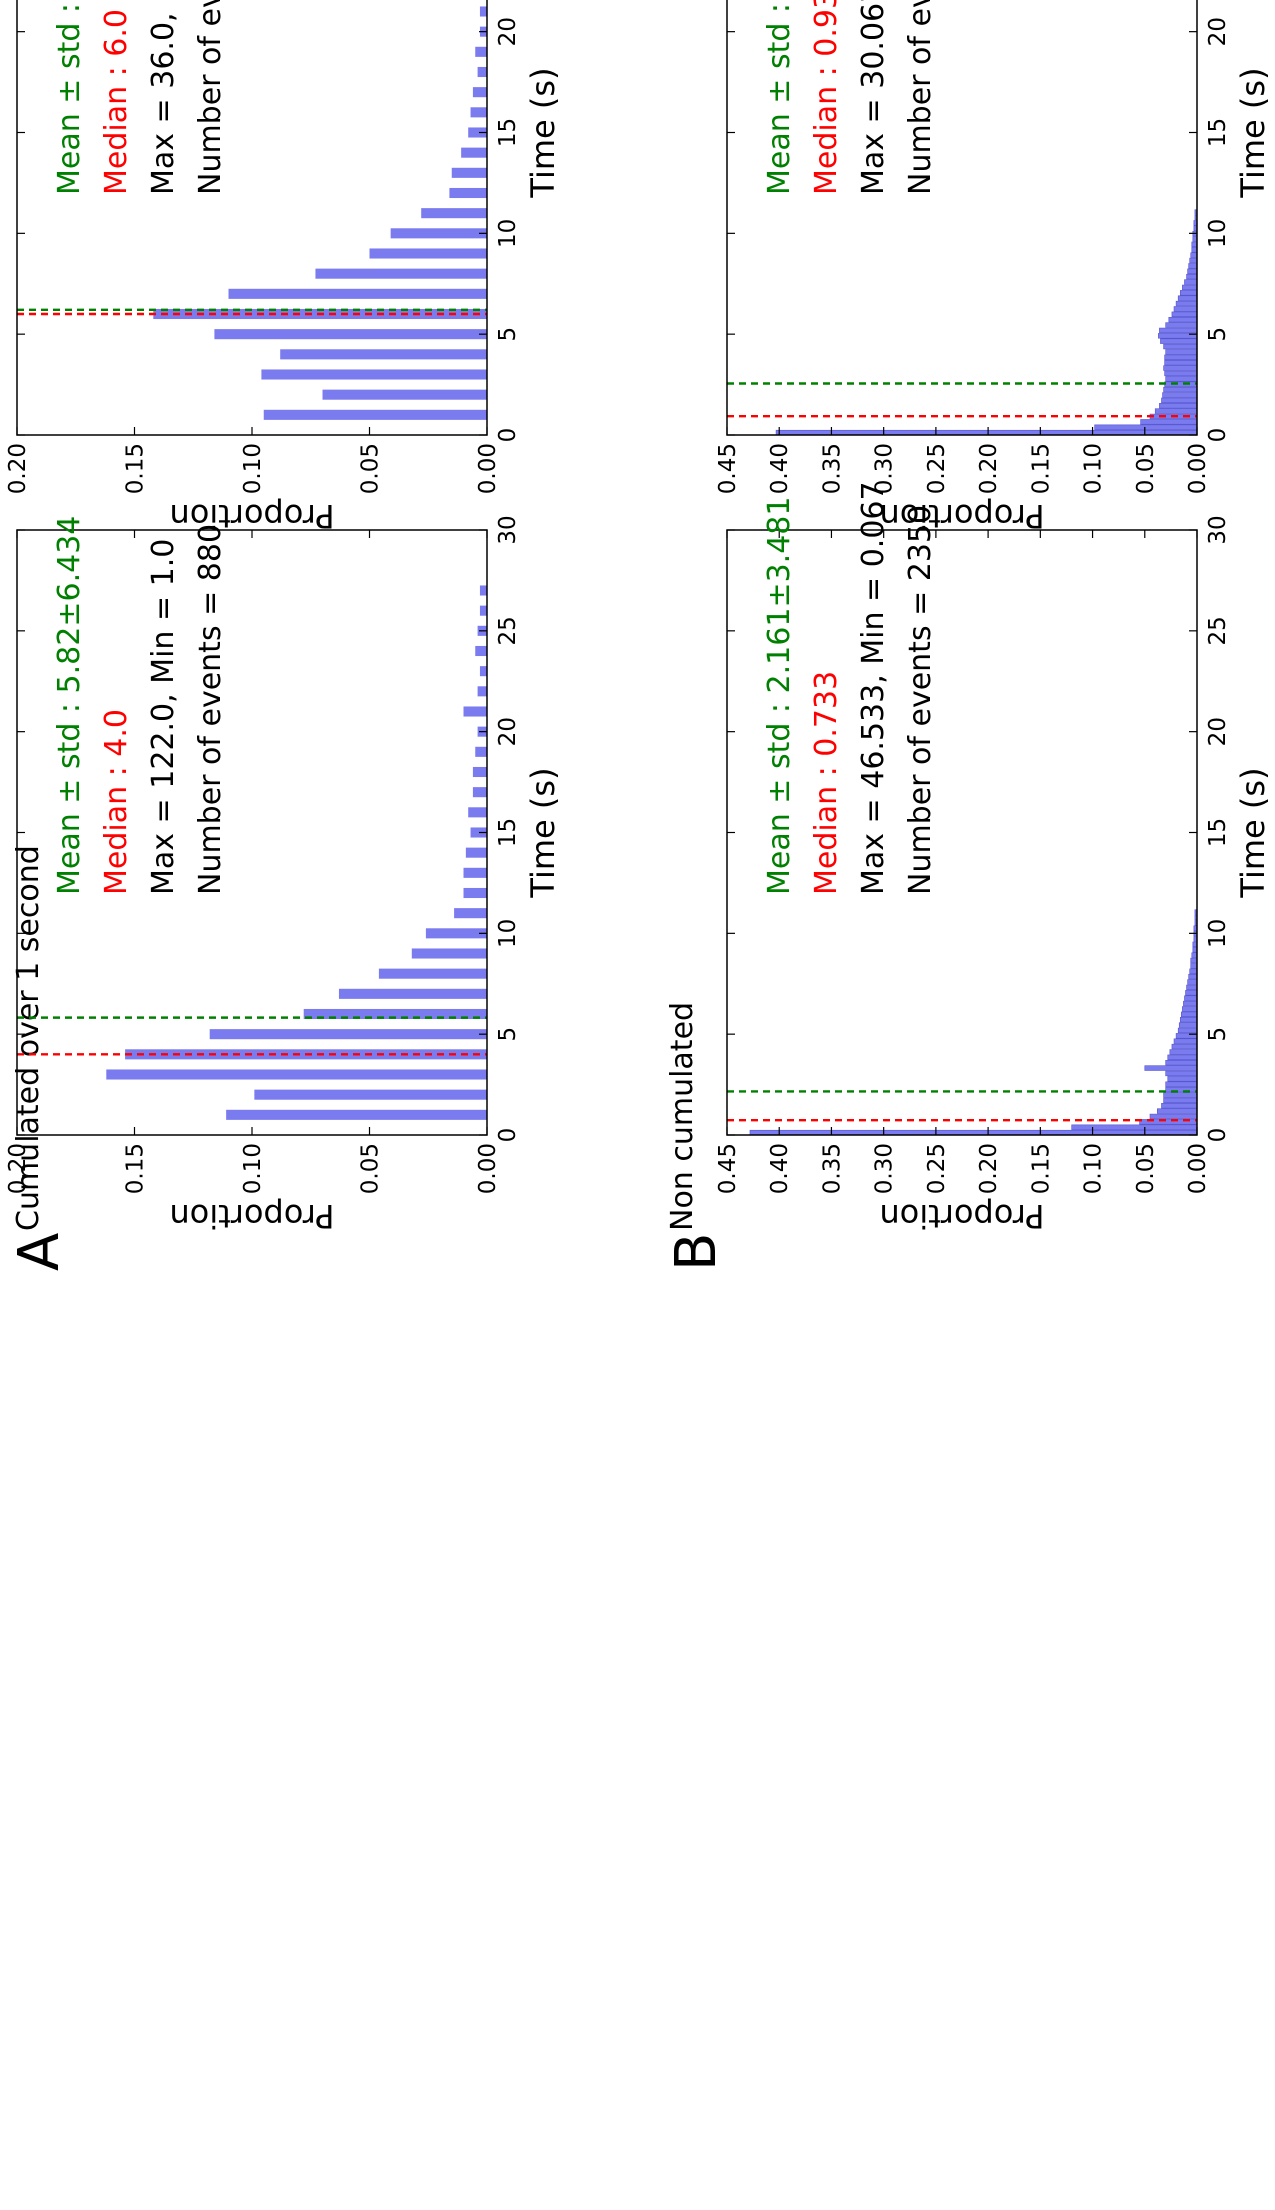  I want to click on y-tick-label: 0.45, so click(728, 468).